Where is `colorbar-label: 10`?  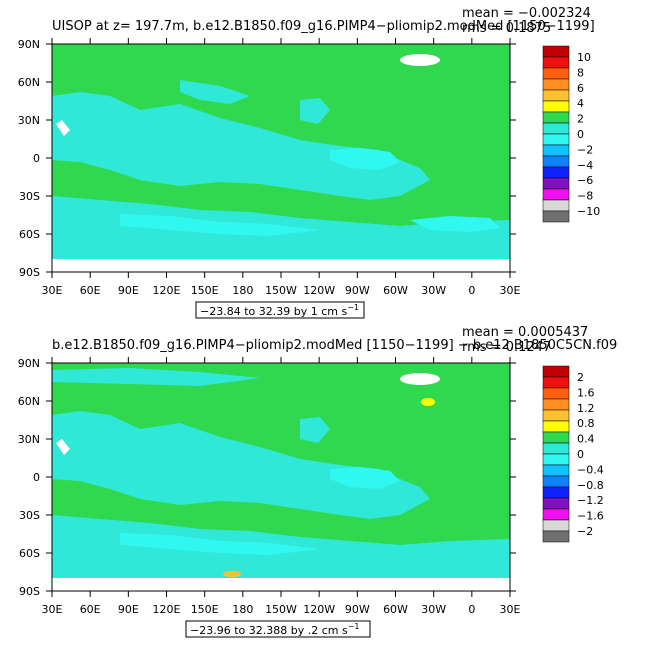 colorbar-label: 10 is located at coordinates (584, 57).